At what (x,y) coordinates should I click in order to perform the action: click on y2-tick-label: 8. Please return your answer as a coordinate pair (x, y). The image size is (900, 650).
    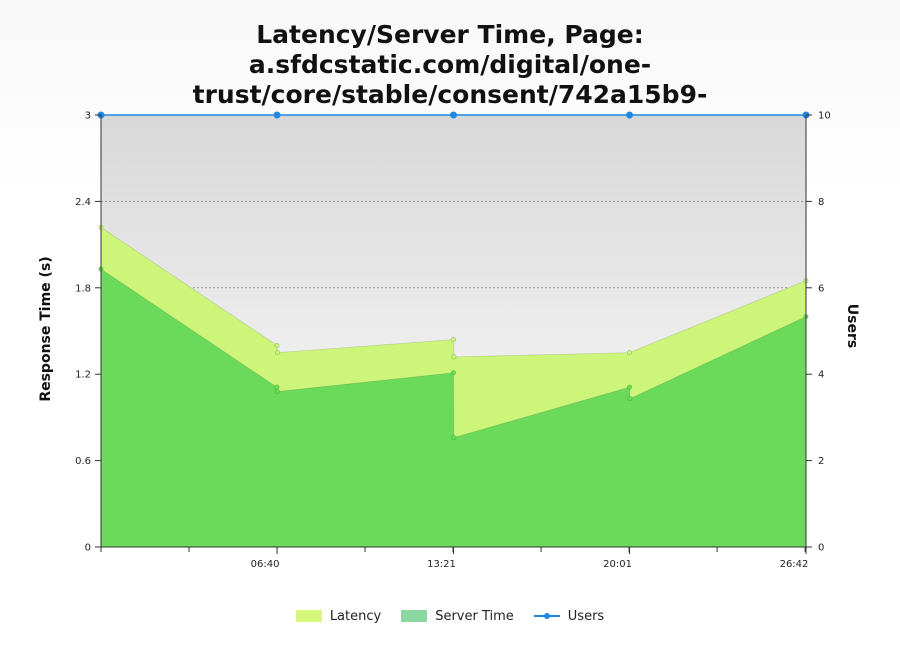
    Looking at the image, I should click on (821, 202).